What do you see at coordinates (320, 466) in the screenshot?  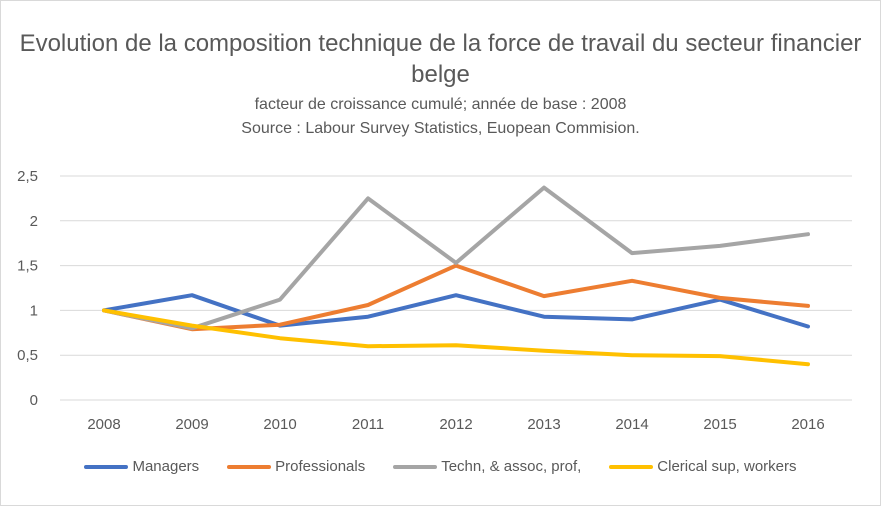 I see `legend-label: Professionals` at bounding box center [320, 466].